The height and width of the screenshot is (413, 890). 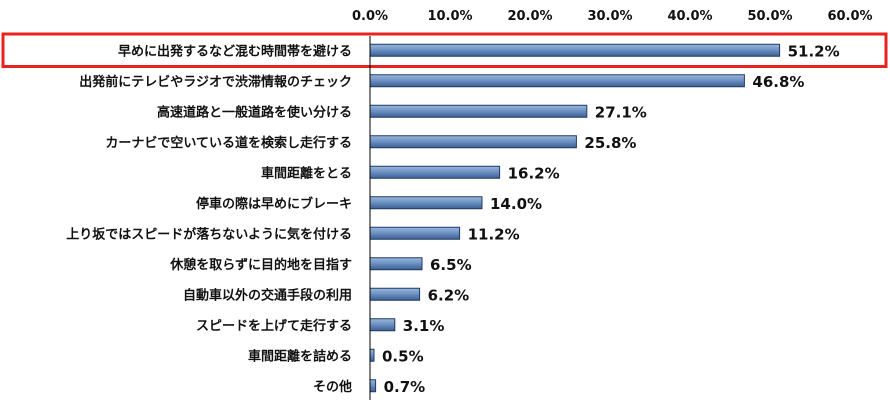 I want to click on data-label: 0.5%, so click(x=403, y=356).